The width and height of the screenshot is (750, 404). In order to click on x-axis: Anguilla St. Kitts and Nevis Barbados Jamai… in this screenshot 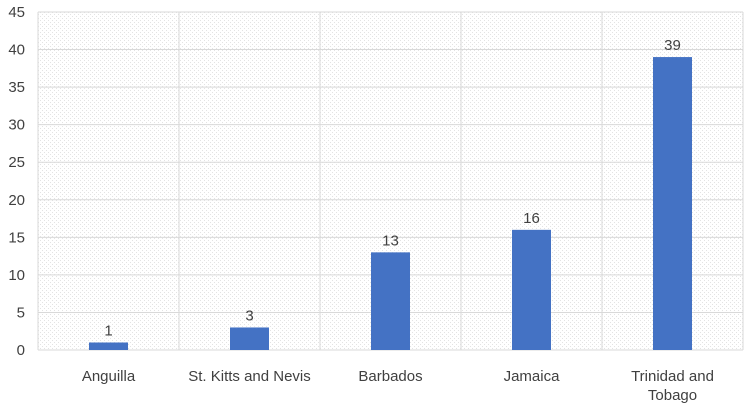, I will do `click(398, 386)`.